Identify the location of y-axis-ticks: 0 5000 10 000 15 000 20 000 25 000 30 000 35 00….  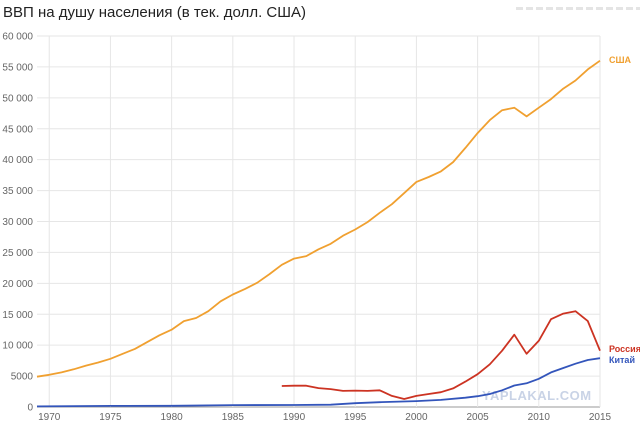
(17, 223).